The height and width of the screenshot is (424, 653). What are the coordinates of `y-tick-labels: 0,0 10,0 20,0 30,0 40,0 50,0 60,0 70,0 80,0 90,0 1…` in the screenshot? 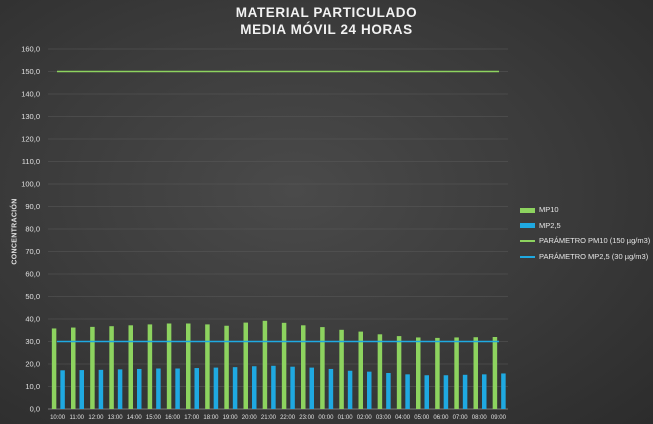 It's located at (30, 229).